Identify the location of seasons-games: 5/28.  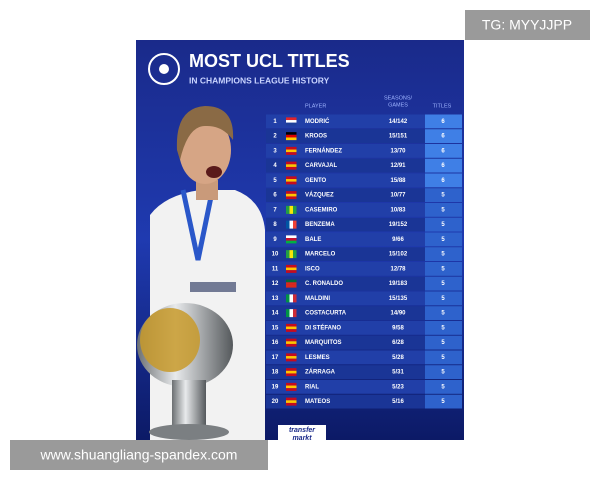
(398, 358).